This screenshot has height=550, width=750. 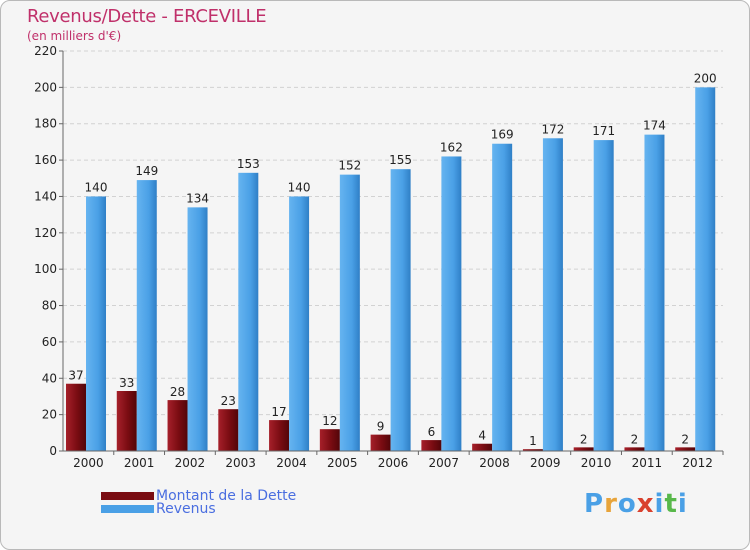 I want to click on y-tick-label: 80, so click(x=49, y=306).